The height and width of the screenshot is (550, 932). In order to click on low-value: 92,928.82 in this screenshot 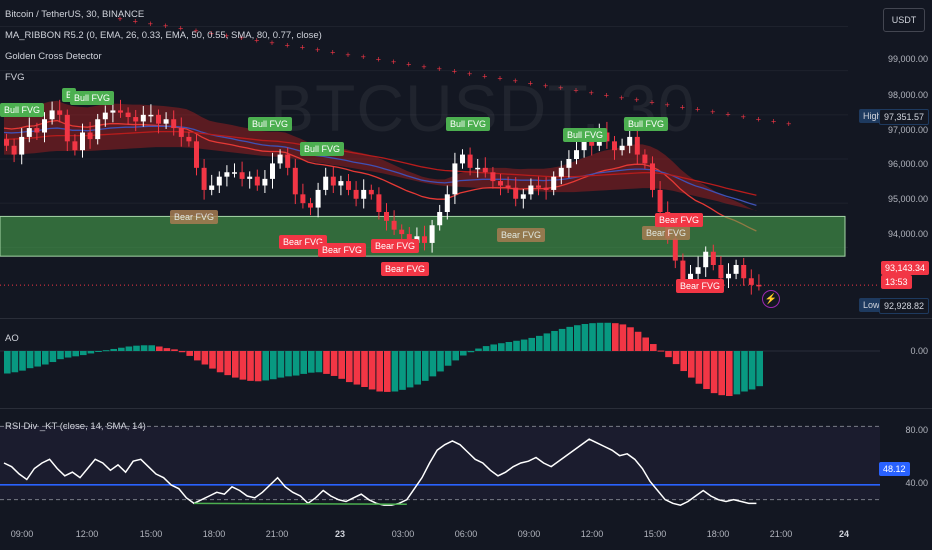, I will do `click(904, 306)`.